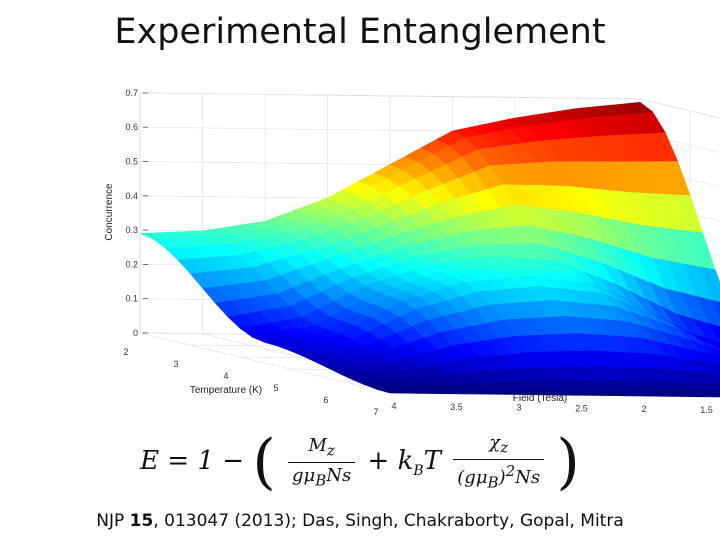 The image size is (720, 540). I want to click on temperature-tick-label: 6, so click(325, 400).